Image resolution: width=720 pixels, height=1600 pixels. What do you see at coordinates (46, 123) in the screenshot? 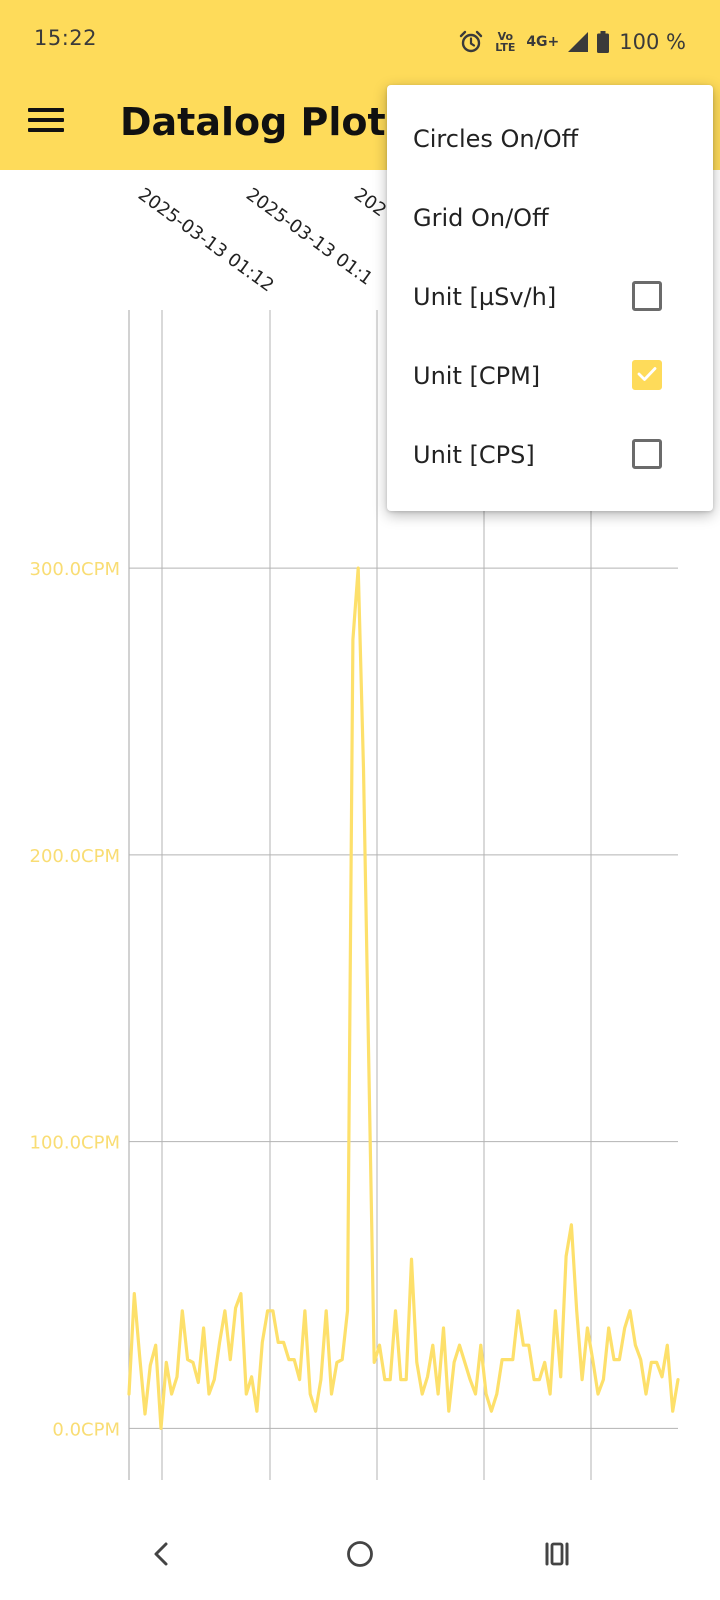
I see `hamburger-menu-icon` at bounding box center [46, 123].